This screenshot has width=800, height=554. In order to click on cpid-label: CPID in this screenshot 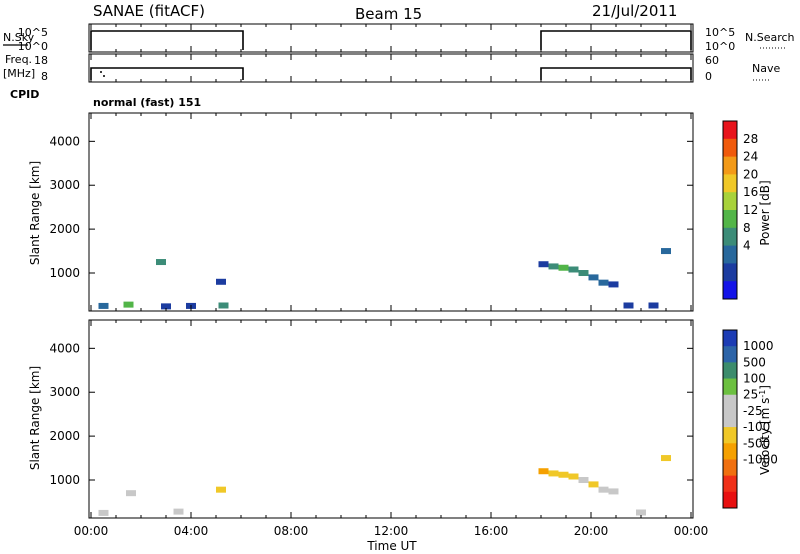, I will do `click(24, 94)`.